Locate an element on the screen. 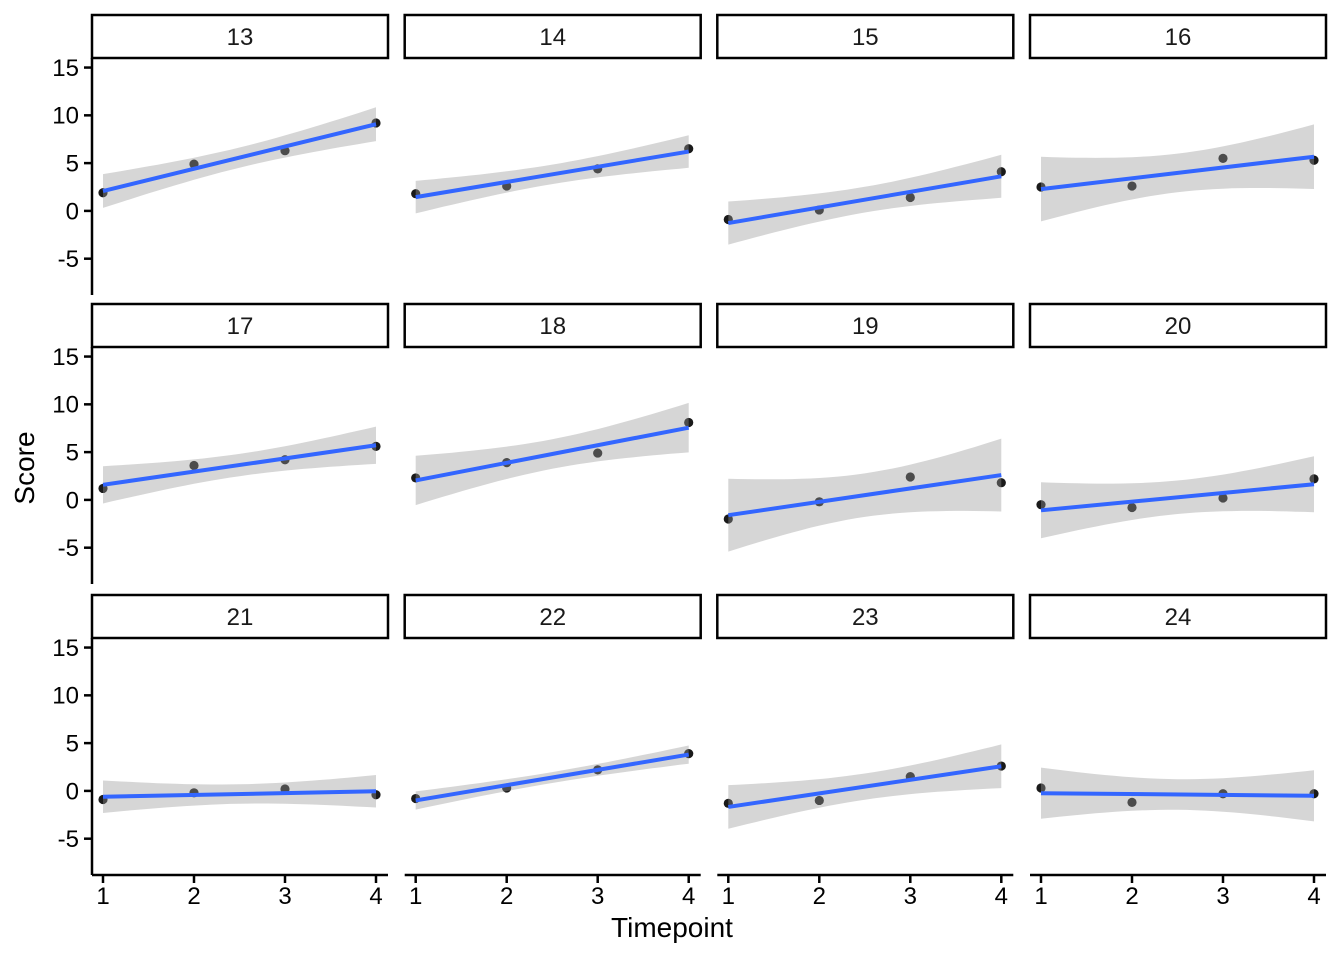  facet-strip-label: 14 is located at coordinates (552, 37).